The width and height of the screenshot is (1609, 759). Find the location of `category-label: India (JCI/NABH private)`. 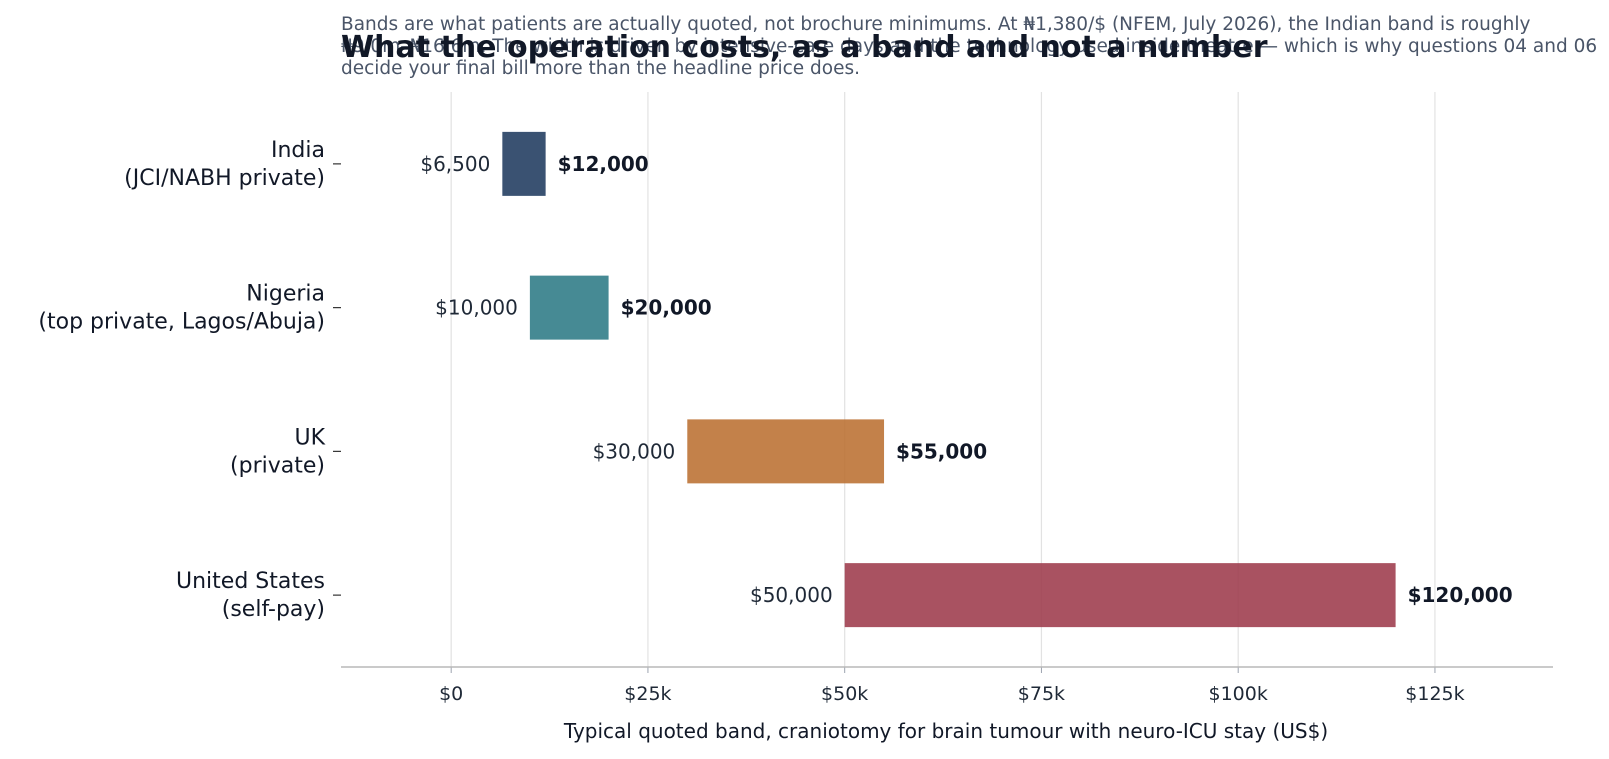

category-label: India (JCI/NABH private) is located at coordinates (224, 164).